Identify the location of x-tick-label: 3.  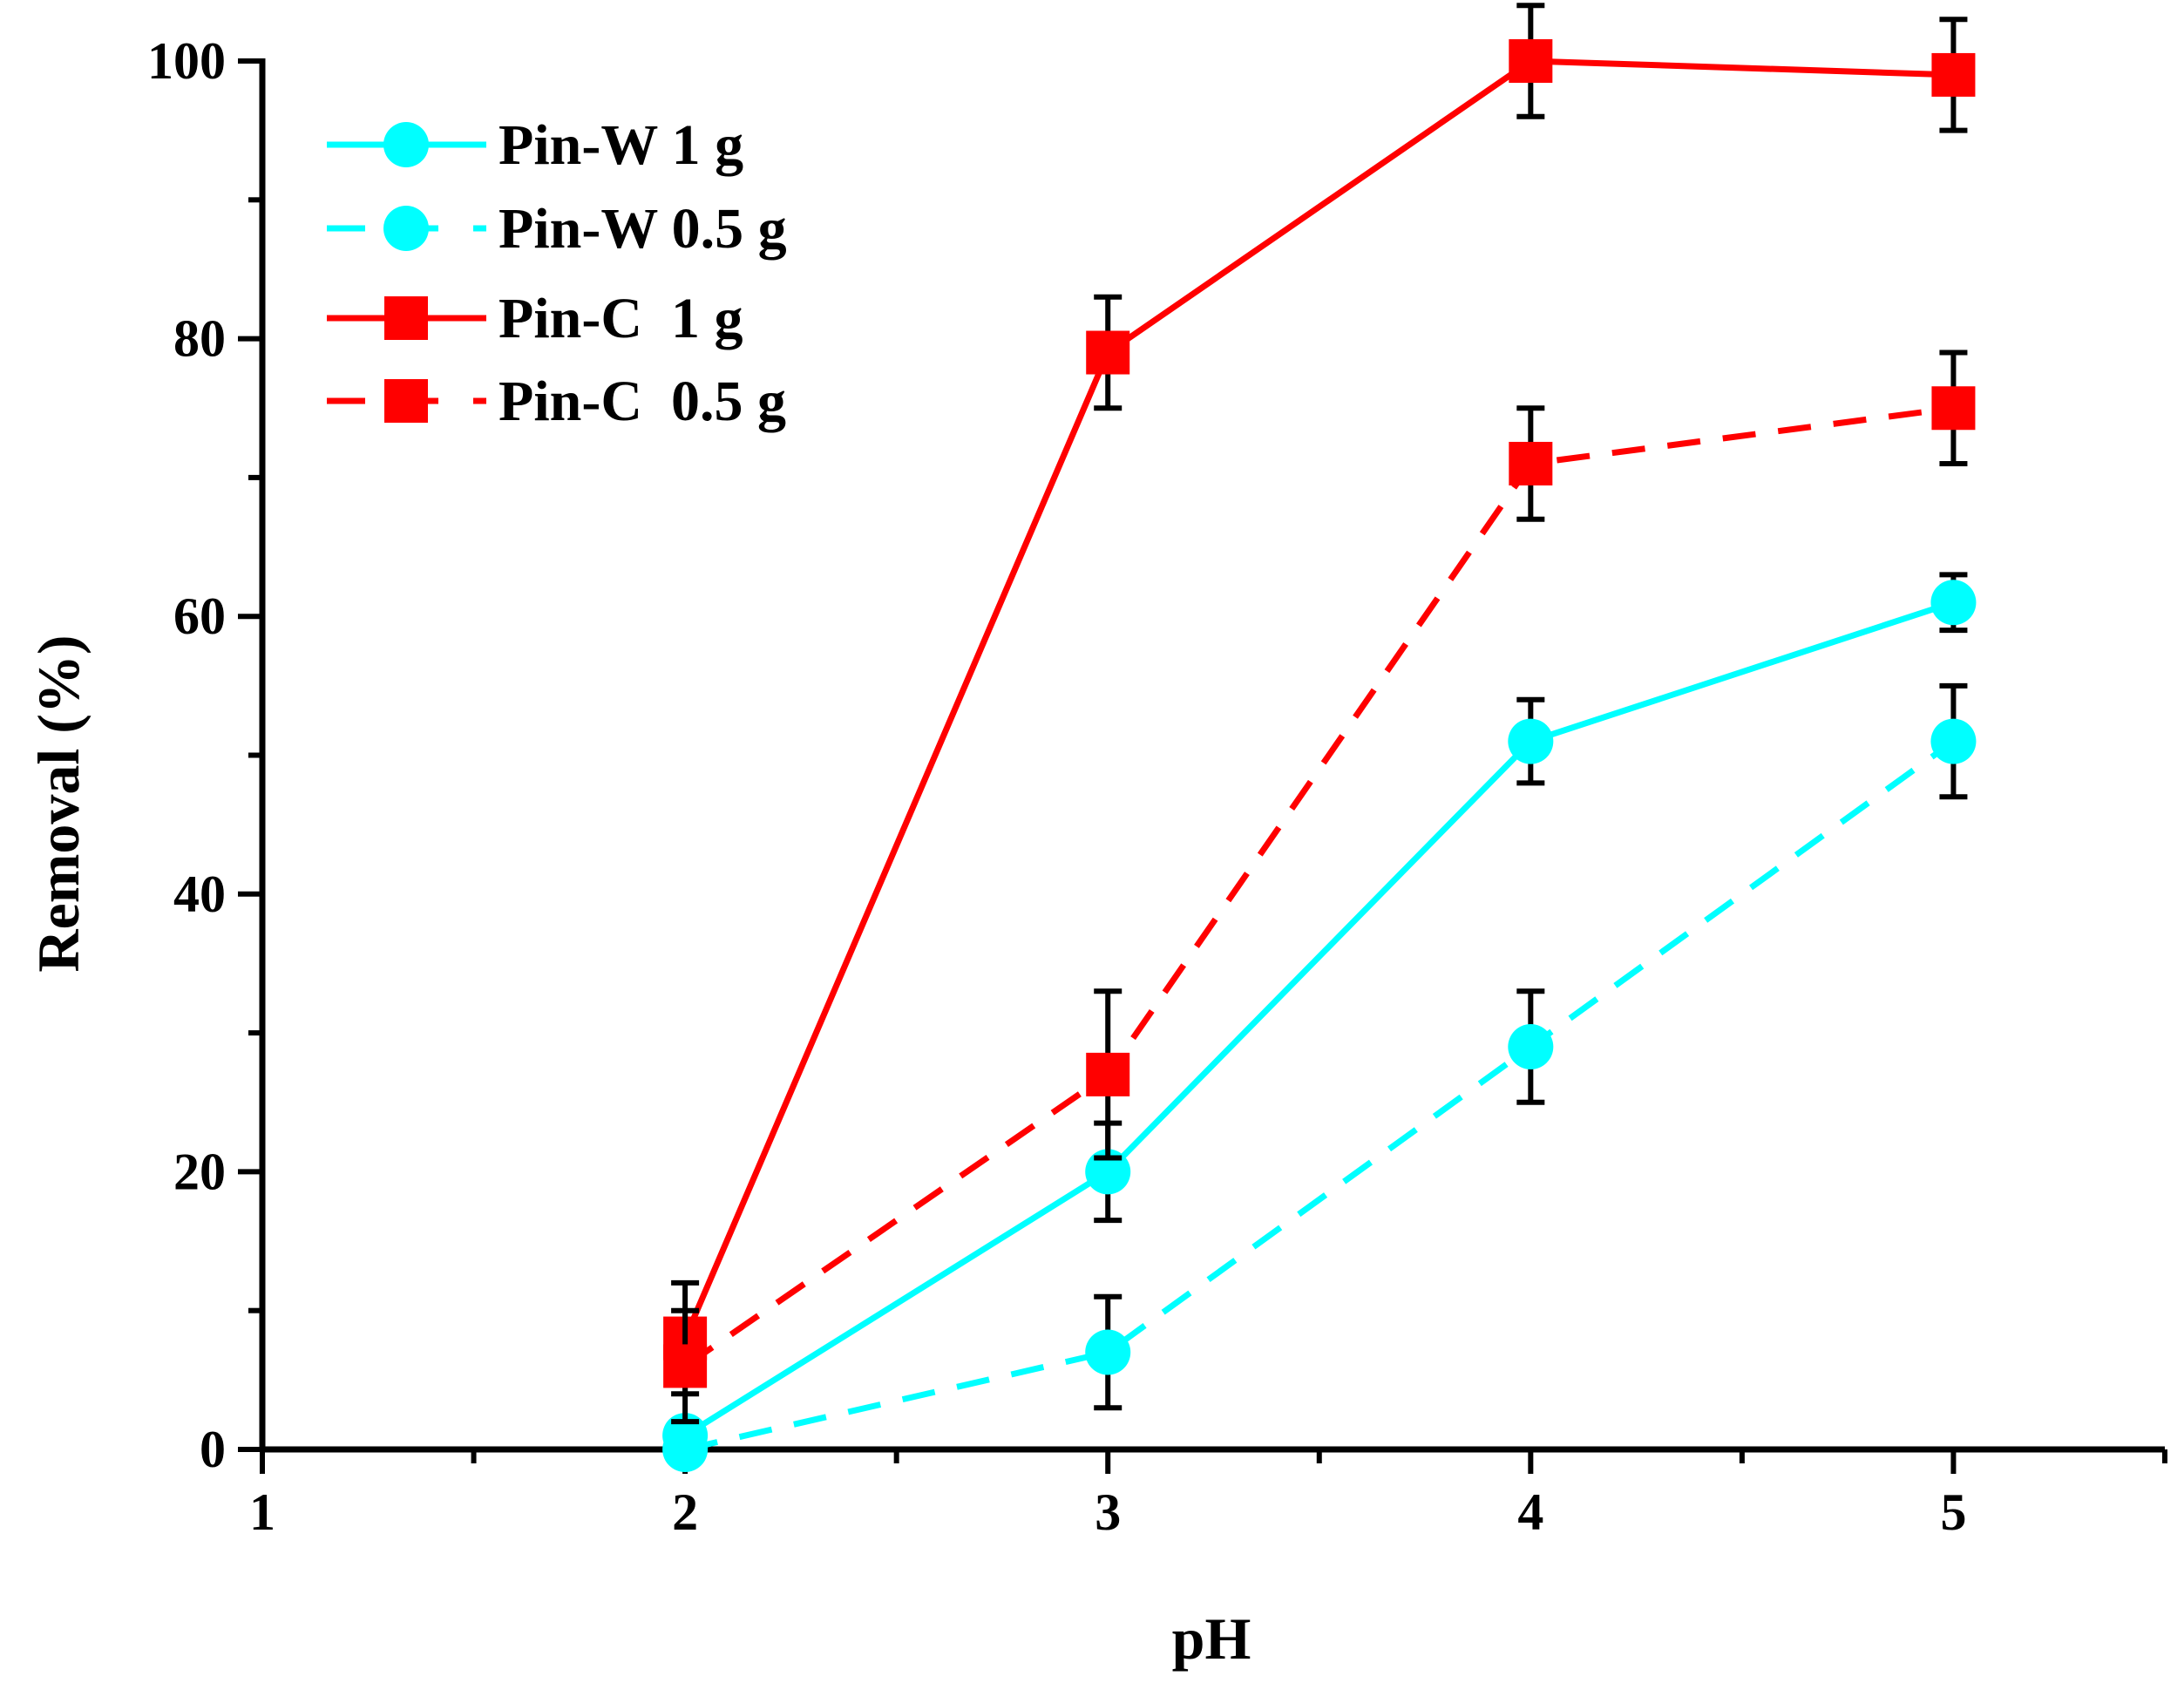
(1108, 1512).